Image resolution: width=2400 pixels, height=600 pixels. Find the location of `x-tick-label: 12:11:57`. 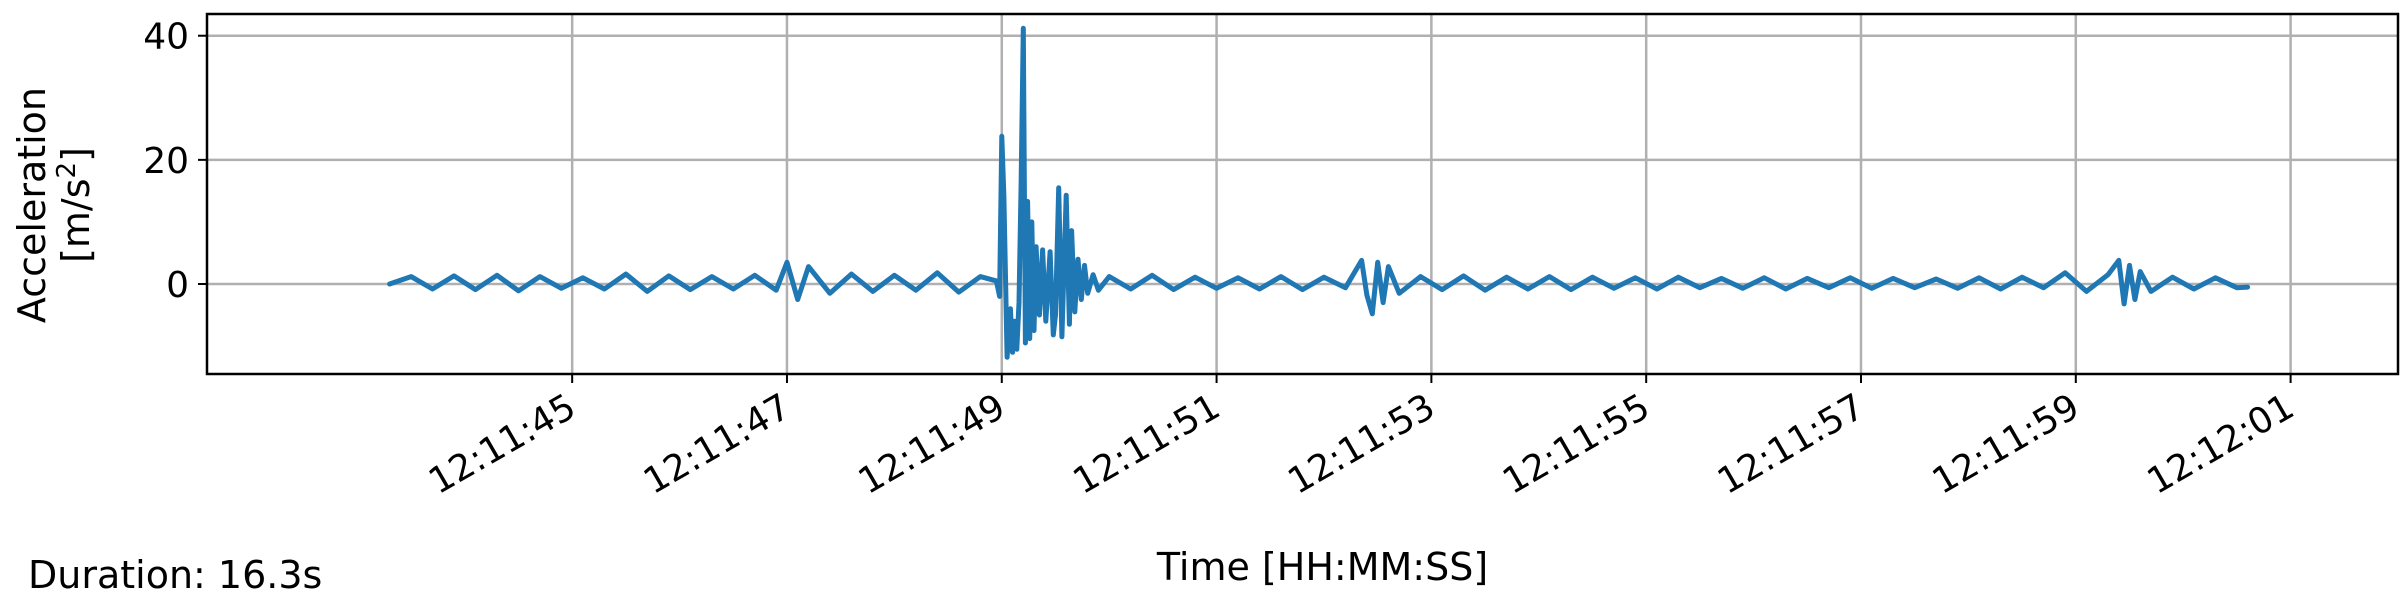

x-tick-label: 12:11:57 is located at coordinates (1791, 444).